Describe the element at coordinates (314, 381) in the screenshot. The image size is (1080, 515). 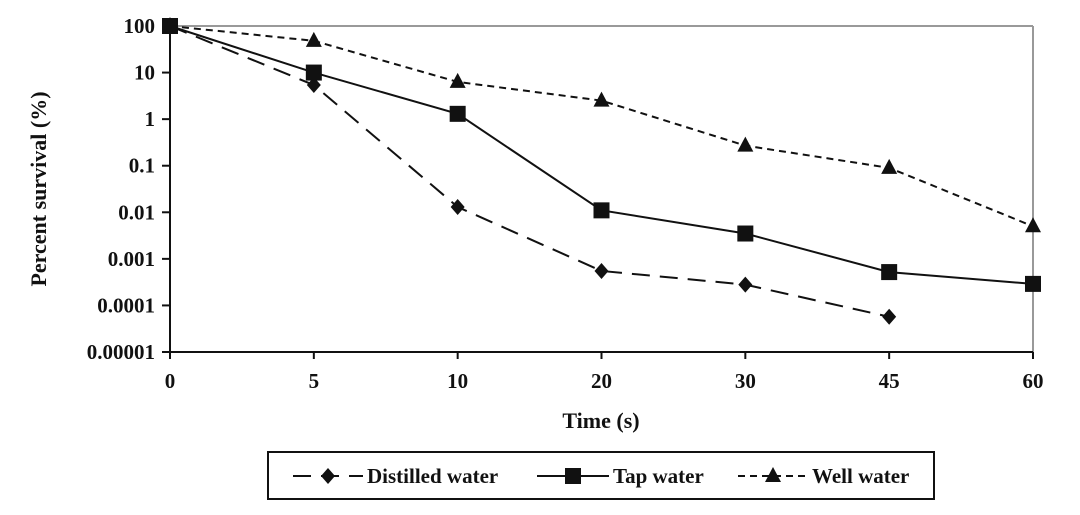
I see `x-tick-label: 5` at that location.